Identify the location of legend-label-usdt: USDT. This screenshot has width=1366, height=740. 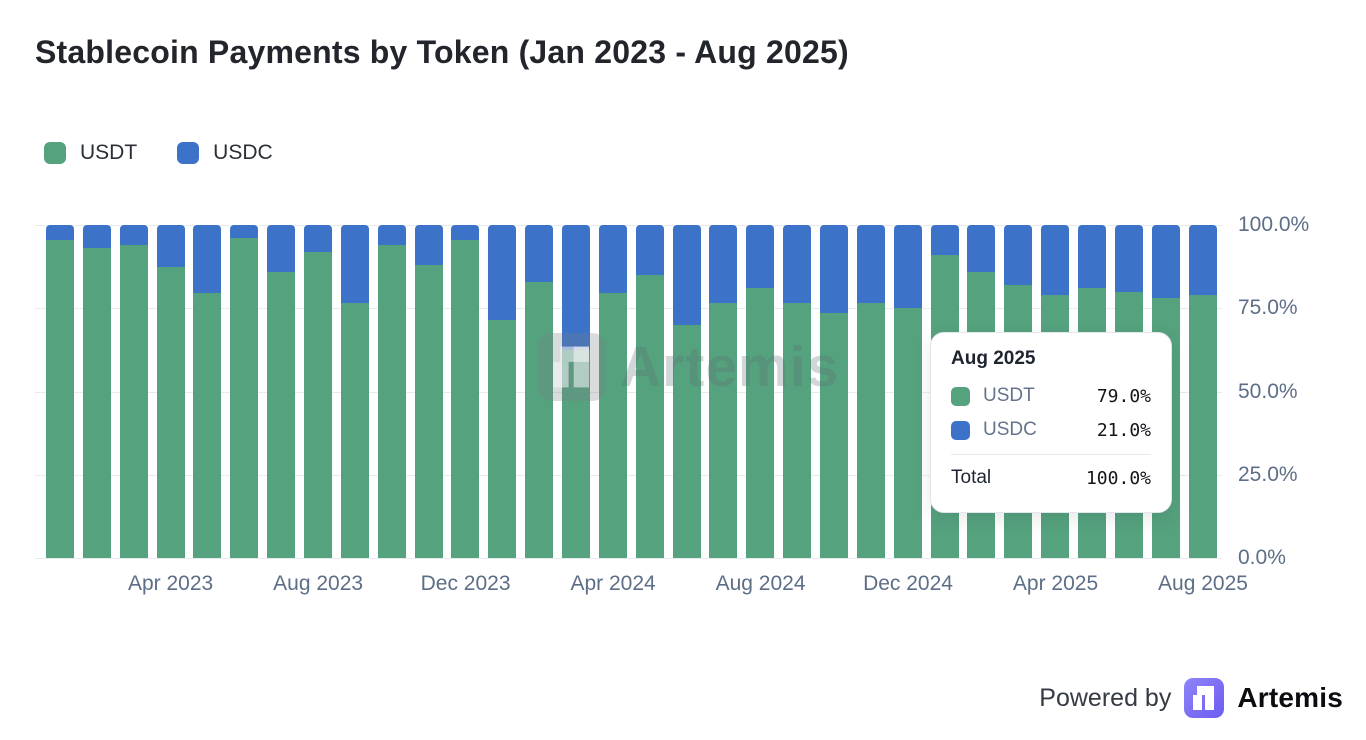
(109, 152).